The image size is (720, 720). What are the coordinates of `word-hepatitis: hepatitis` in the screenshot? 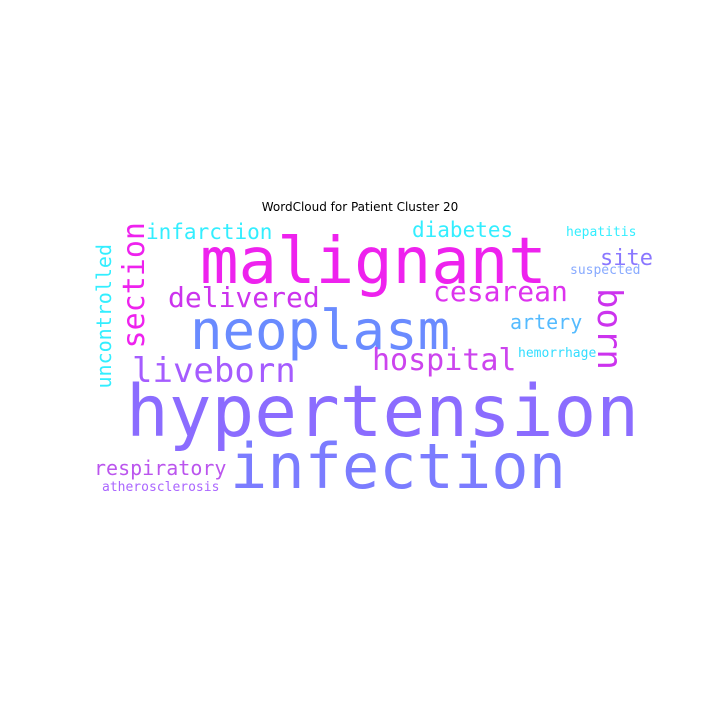 It's located at (601, 232).